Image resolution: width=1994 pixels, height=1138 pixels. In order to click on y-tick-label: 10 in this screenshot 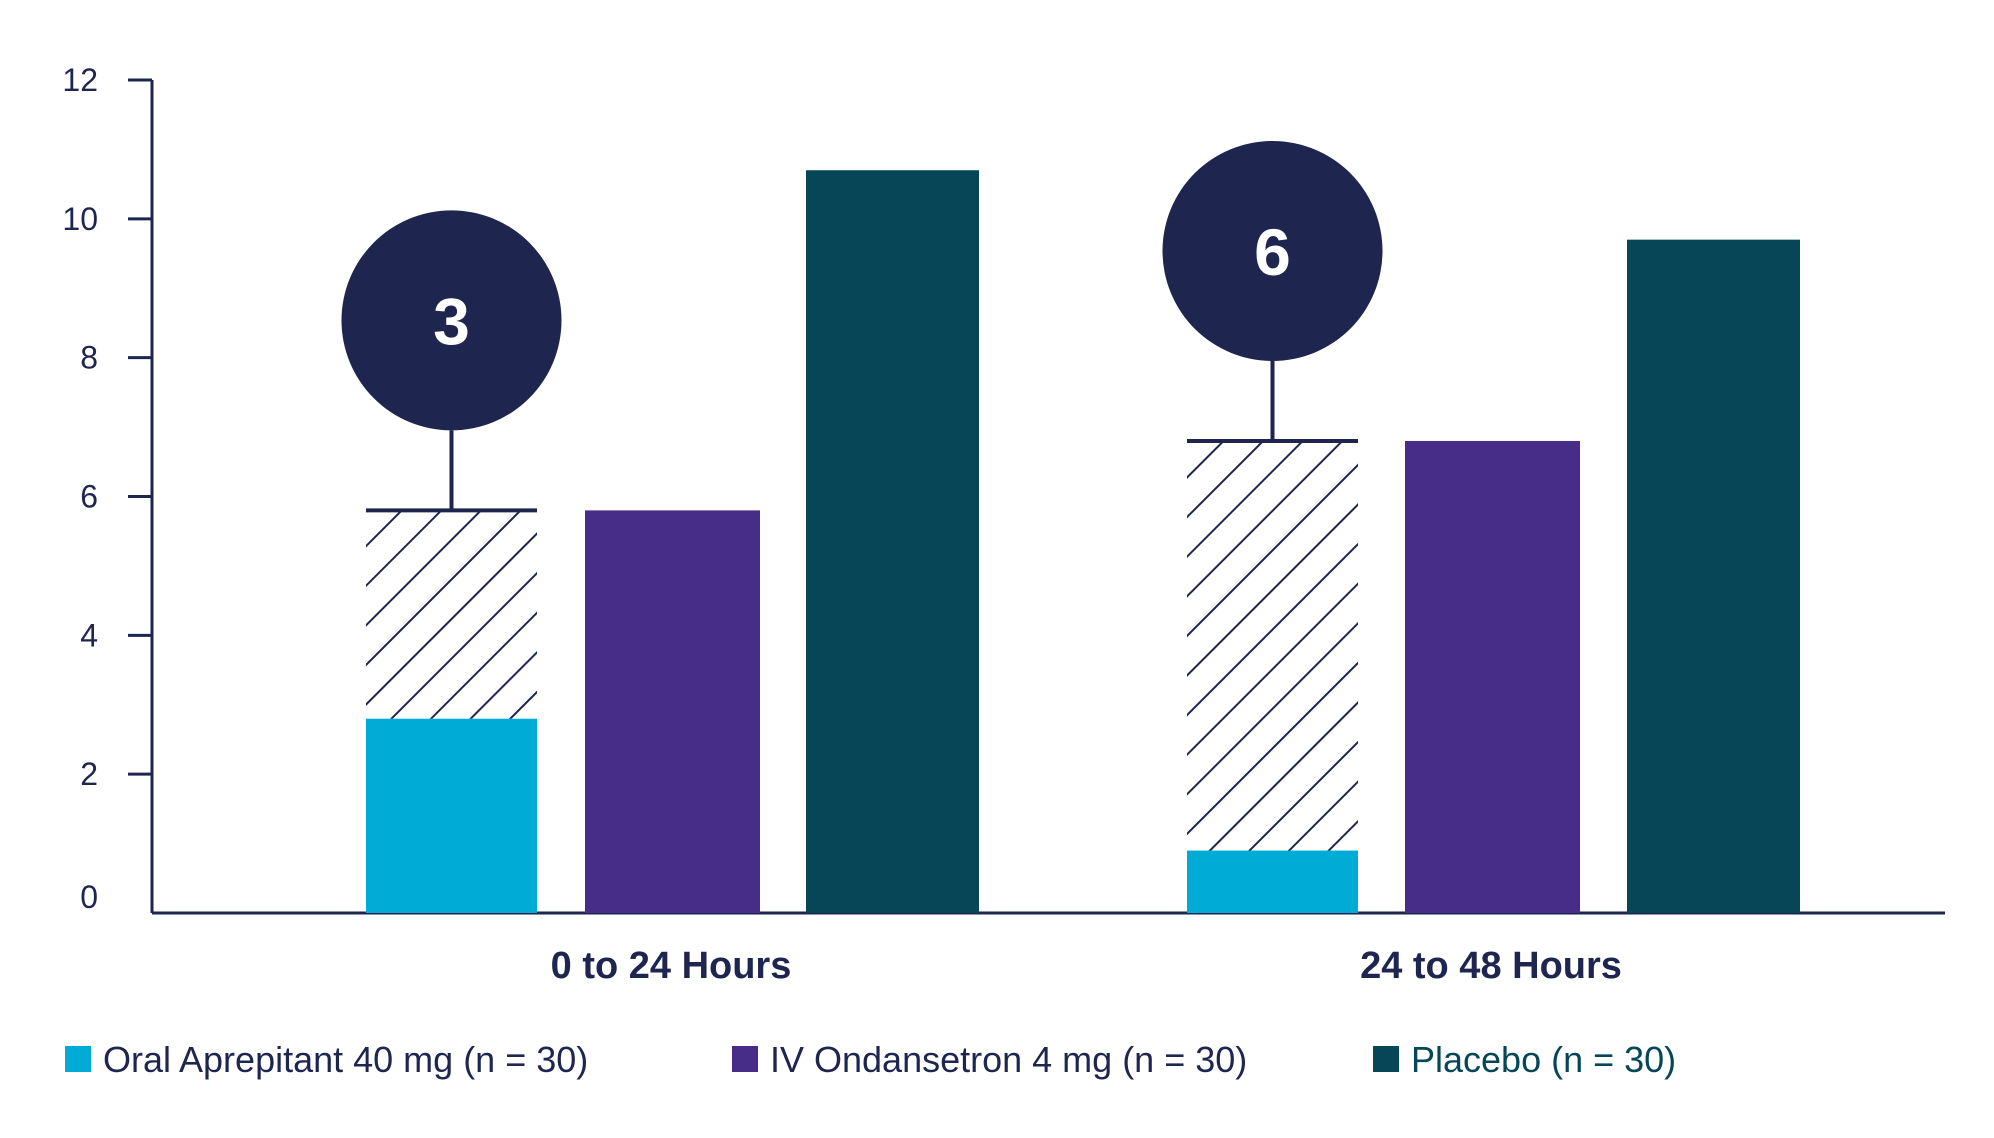, I will do `click(80, 219)`.